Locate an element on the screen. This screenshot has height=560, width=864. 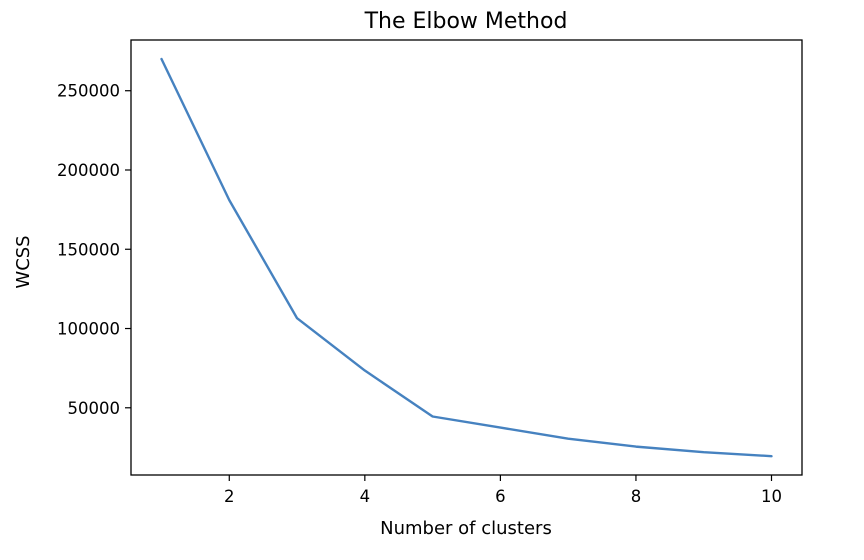
x-tick-label: 4 is located at coordinates (365, 496).